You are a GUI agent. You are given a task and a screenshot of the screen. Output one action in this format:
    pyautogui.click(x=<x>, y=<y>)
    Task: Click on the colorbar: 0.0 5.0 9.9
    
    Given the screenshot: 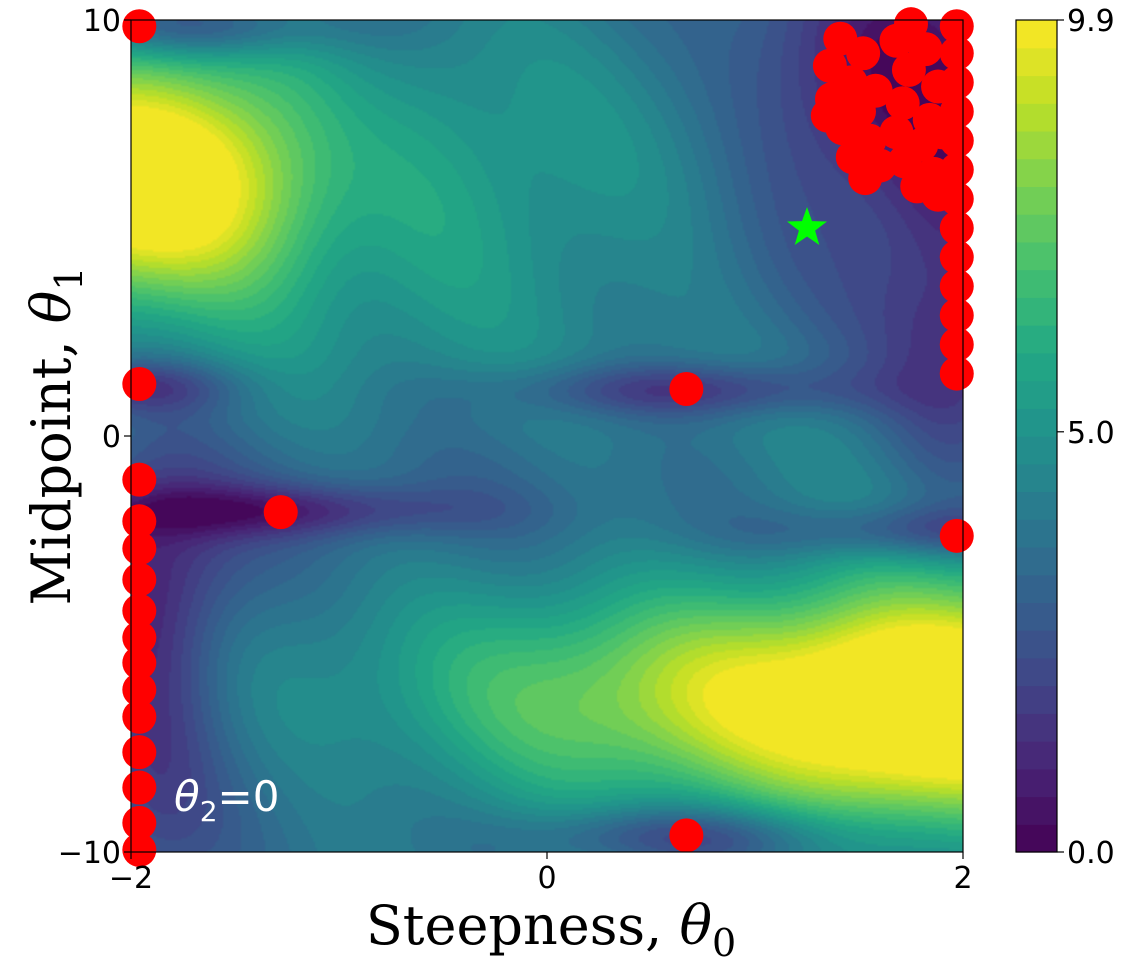 What is the action you would take?
    pyautogui.click(x=1065, y=437)
    